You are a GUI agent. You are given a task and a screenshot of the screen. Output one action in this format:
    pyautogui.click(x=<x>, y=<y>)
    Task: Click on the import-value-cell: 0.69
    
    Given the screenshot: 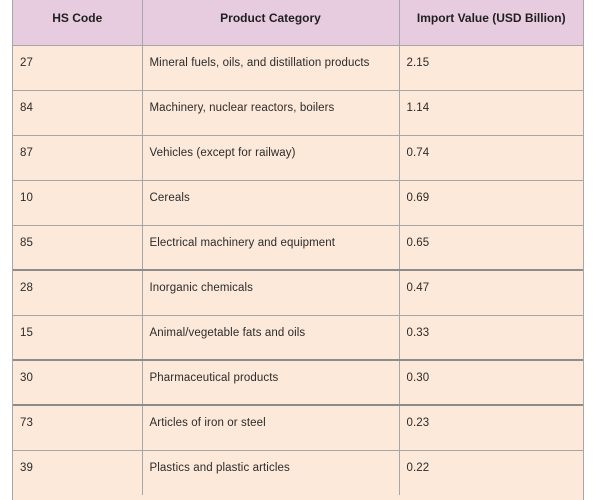 What is the action you would take?
    pyautogui.click(x=491, y=203)
    